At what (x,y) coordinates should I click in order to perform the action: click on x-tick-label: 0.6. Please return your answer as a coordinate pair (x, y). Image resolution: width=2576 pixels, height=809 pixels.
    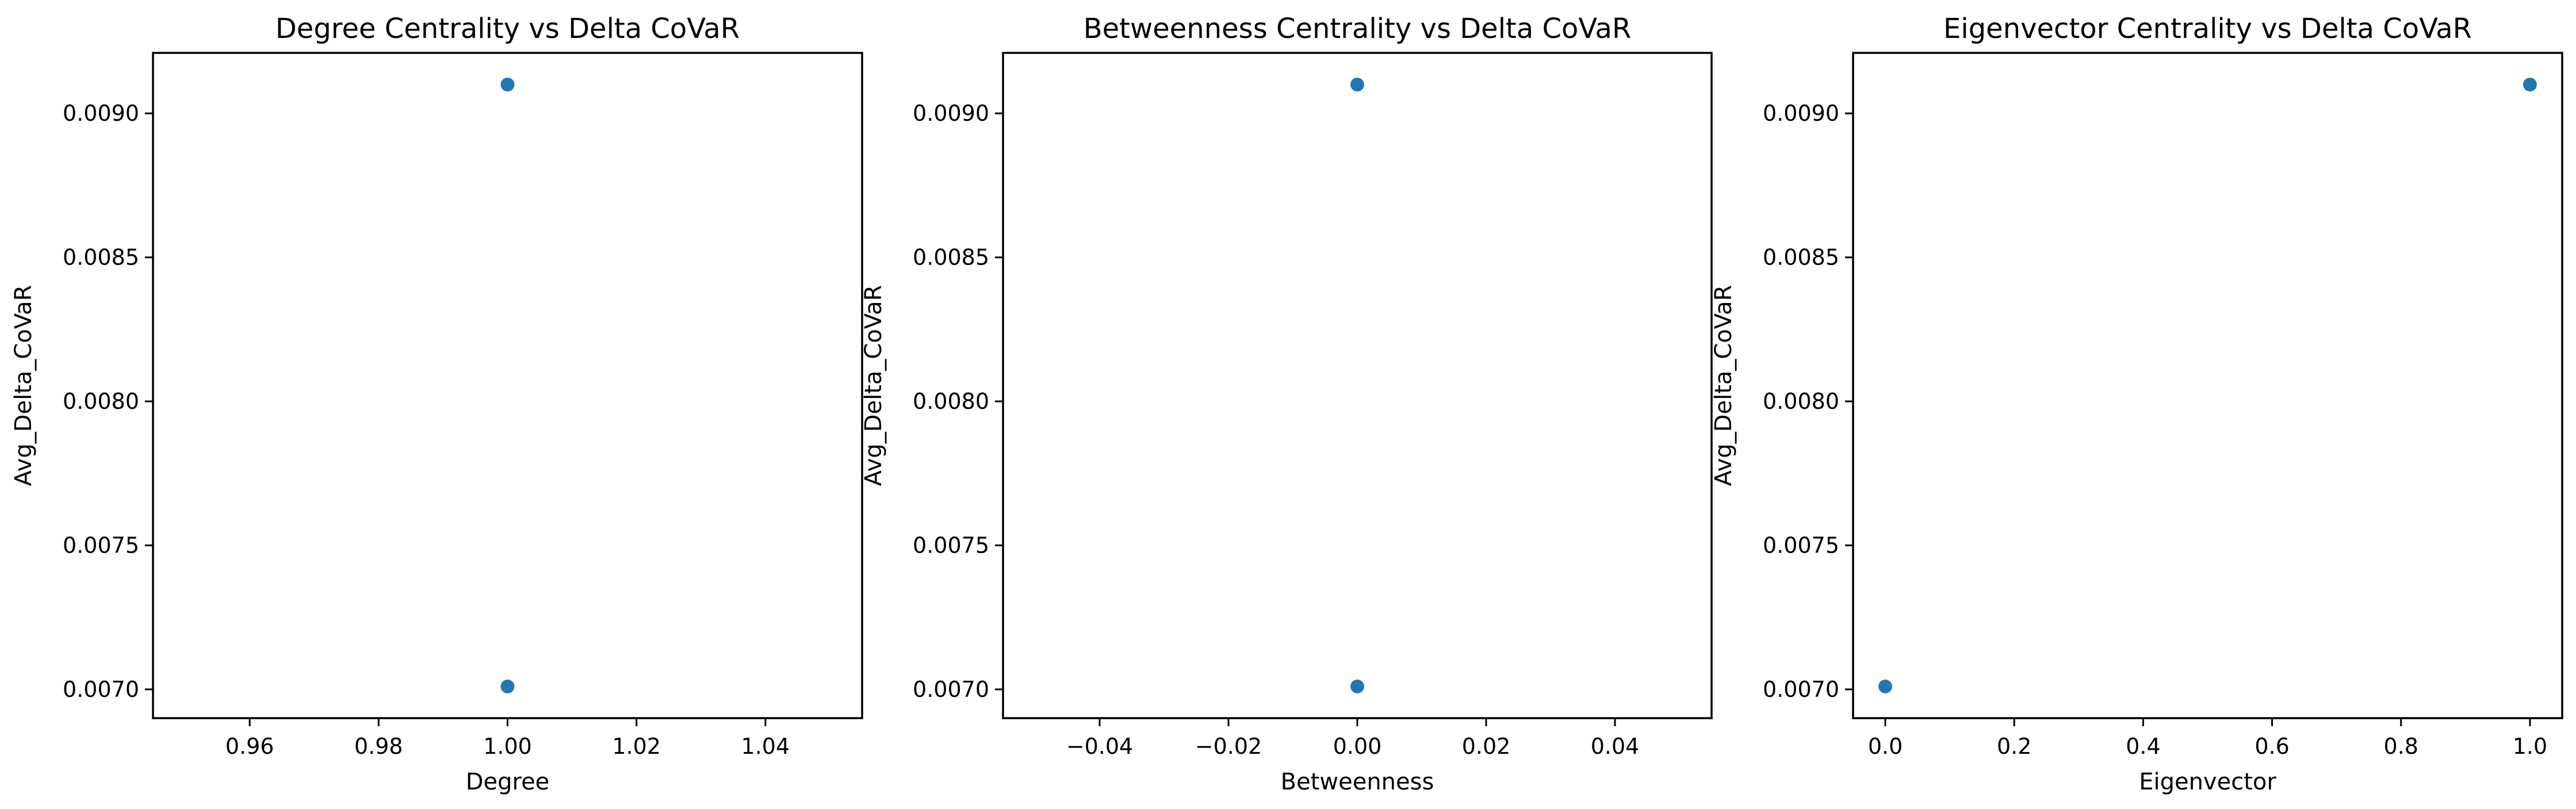
    Looking at the image, I should click on (2272, 746).